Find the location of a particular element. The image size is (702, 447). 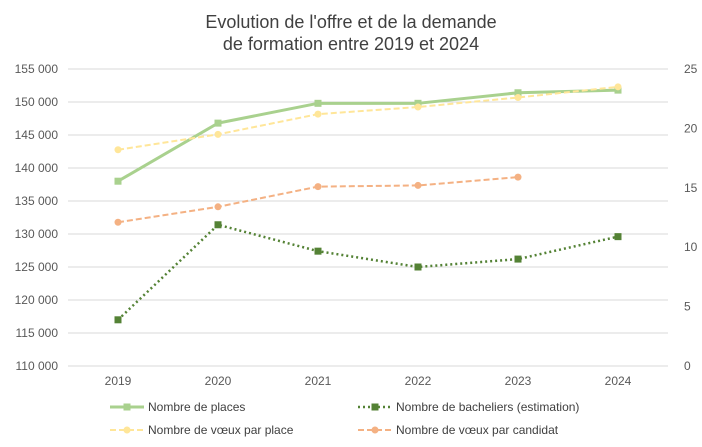

x-tick-label: 2023 is located at coordinates (518, 381).